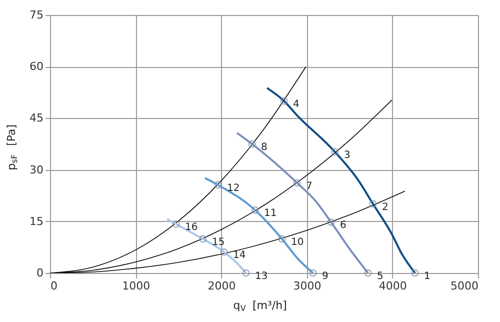  Describe the element at coordinates (37, 118) in the screenshot. I see `y-tick-label: 45` at that location.